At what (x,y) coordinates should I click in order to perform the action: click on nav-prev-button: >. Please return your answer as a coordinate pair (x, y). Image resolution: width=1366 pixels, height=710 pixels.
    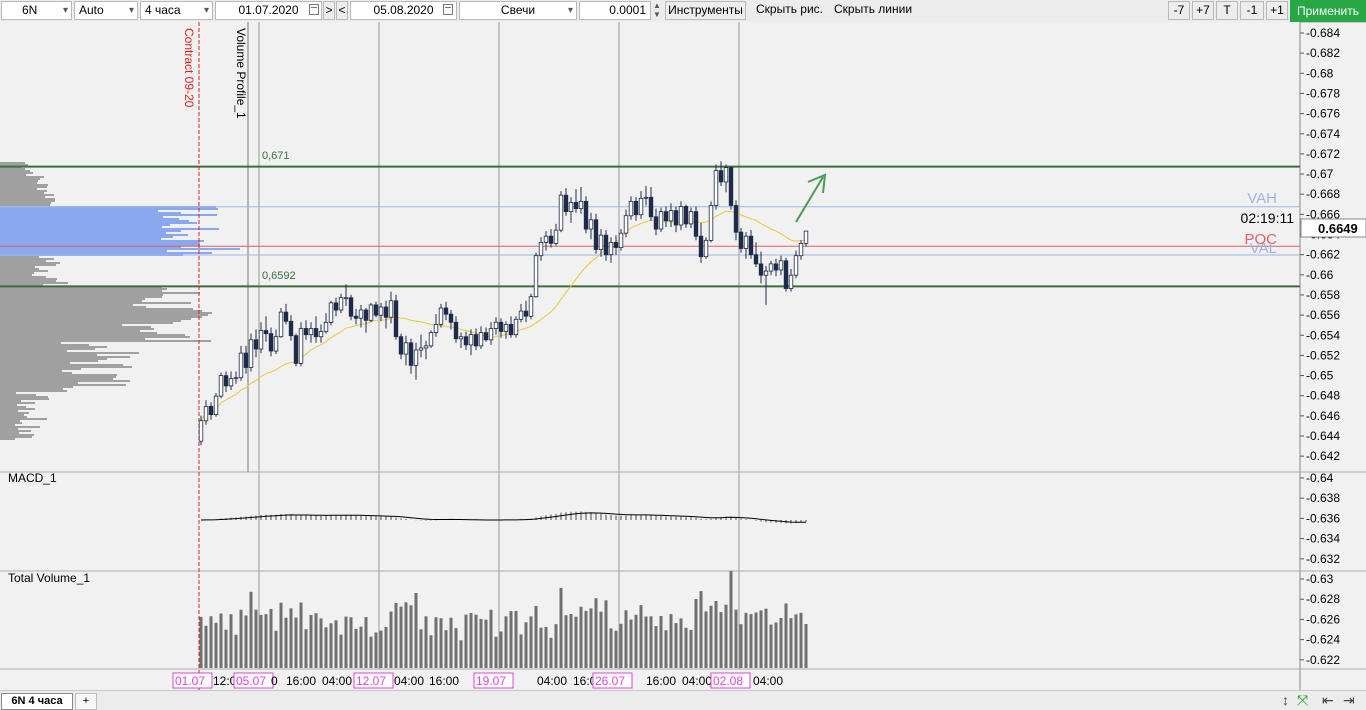
    Looking at the image, I should click on (329, 10).